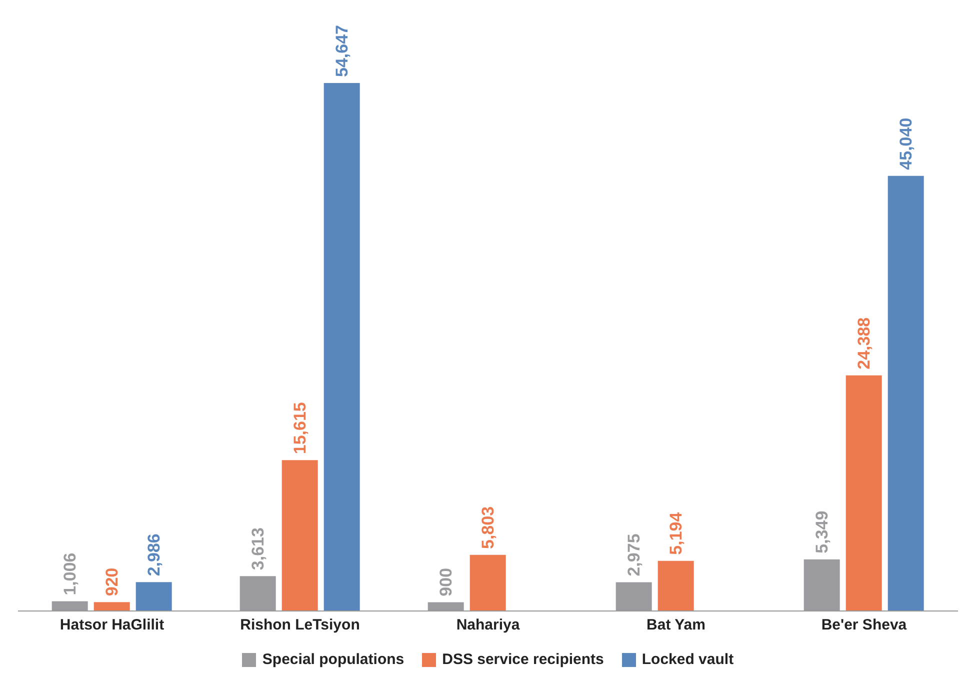 This screenshot has width=976, height=686. What do you see at coordinates (300, 428) in the screenshot?
I see `data-label: 15,615` at bounding box center [300, 428].